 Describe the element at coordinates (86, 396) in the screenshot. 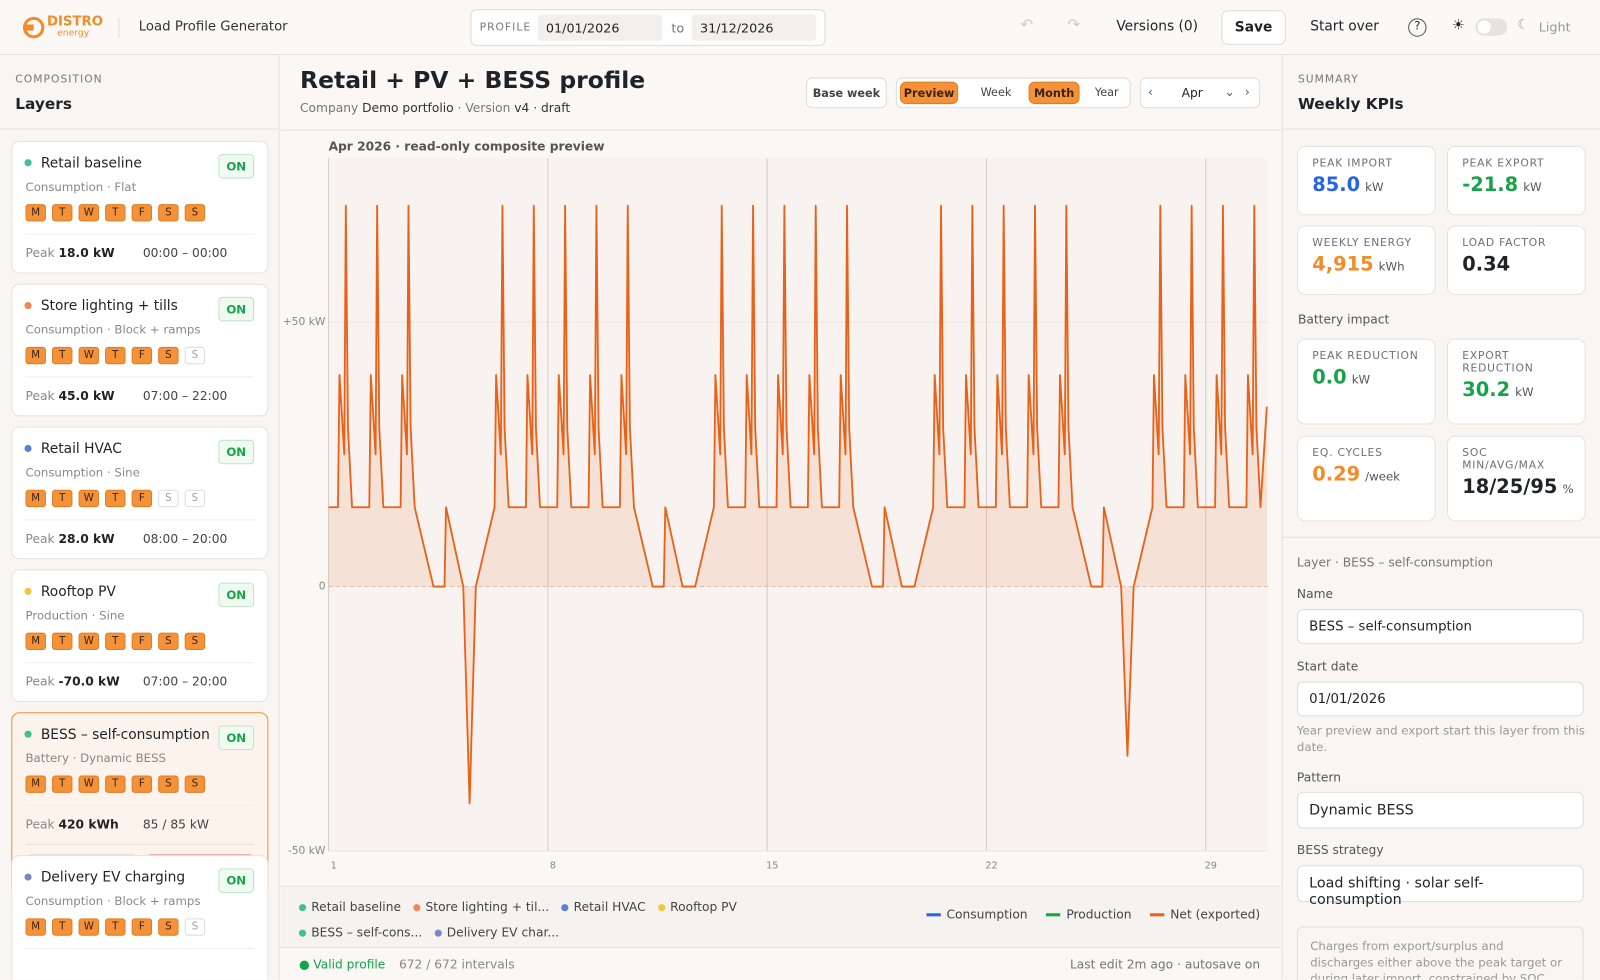

I see `peak-value: 45.0 kW` at that location.